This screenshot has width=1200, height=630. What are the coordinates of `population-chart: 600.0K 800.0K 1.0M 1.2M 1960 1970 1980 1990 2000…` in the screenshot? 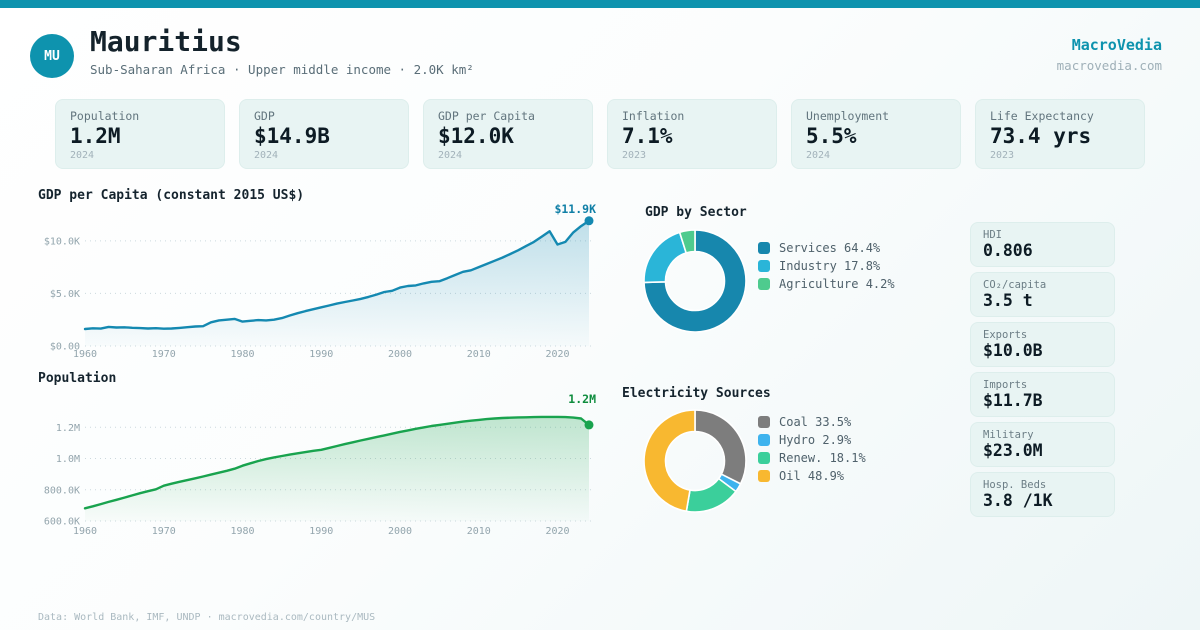 It's located at (320, 464).